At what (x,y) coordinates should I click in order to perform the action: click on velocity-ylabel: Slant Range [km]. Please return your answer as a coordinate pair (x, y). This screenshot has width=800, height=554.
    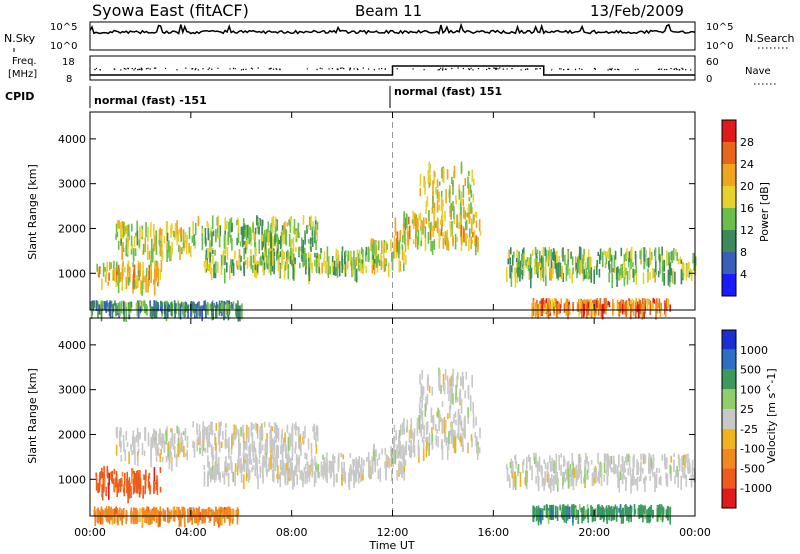
    Looking at the image, I should click on (32, 416).